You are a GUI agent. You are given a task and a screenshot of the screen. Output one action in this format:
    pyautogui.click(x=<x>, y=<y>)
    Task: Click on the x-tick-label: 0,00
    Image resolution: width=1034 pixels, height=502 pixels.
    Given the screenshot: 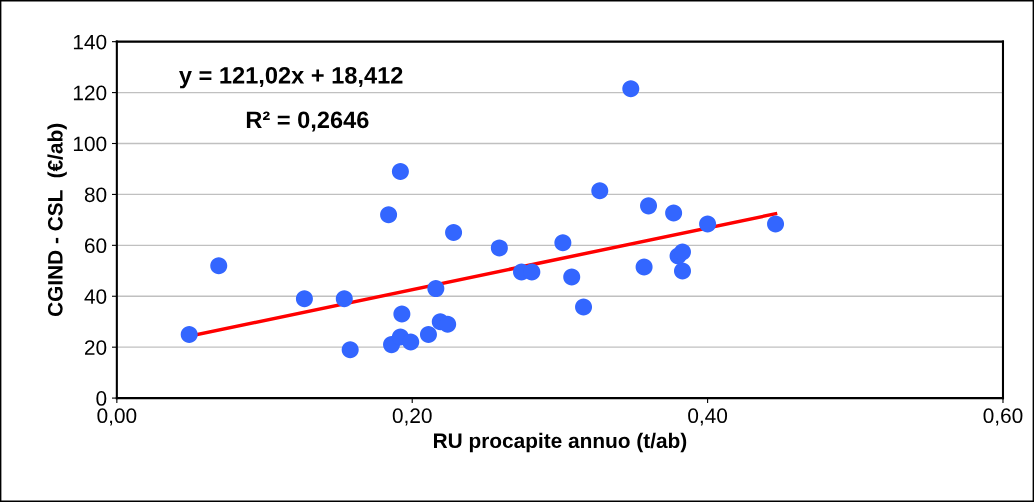 What is the action you would take?
    pyautogui.click(x=117, y=417)
    